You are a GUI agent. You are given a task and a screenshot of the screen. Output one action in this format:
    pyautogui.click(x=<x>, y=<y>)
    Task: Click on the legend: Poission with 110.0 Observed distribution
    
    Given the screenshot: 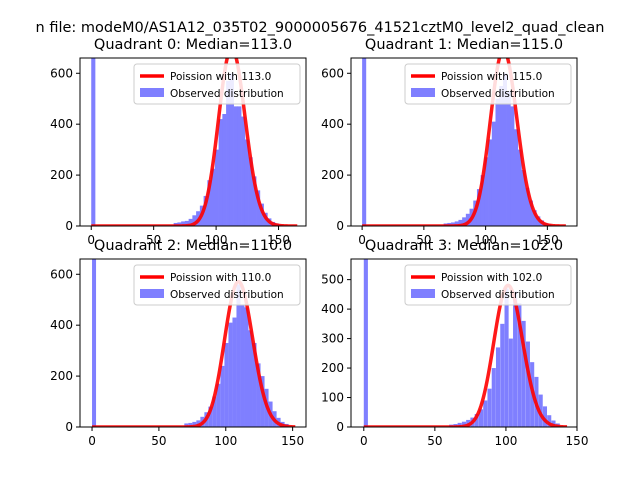 What is the action you would take?
    pyautogui.click(x=217, y=285)
    